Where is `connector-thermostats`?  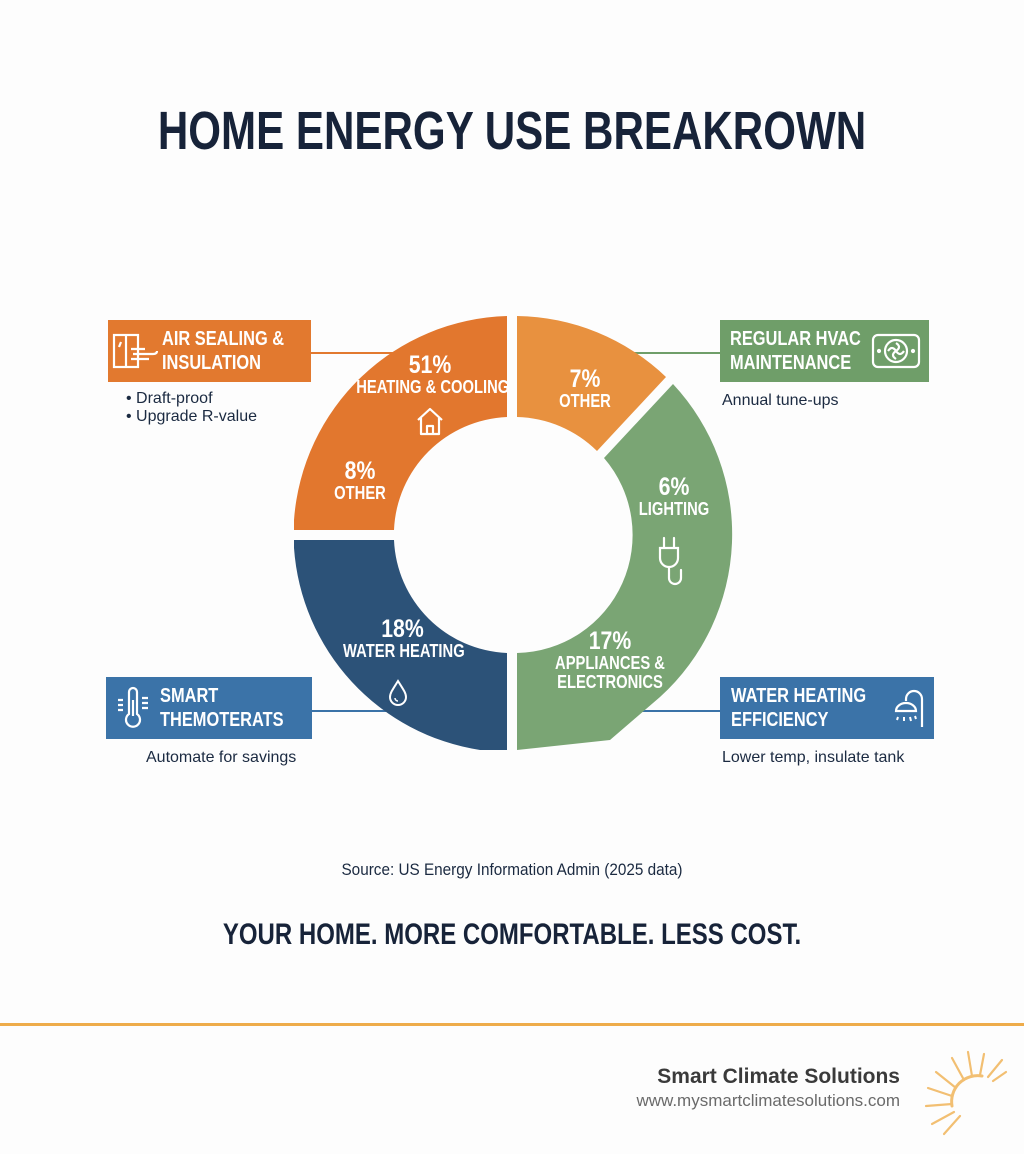 connector-thermostats is located at coordinates (350, 711).